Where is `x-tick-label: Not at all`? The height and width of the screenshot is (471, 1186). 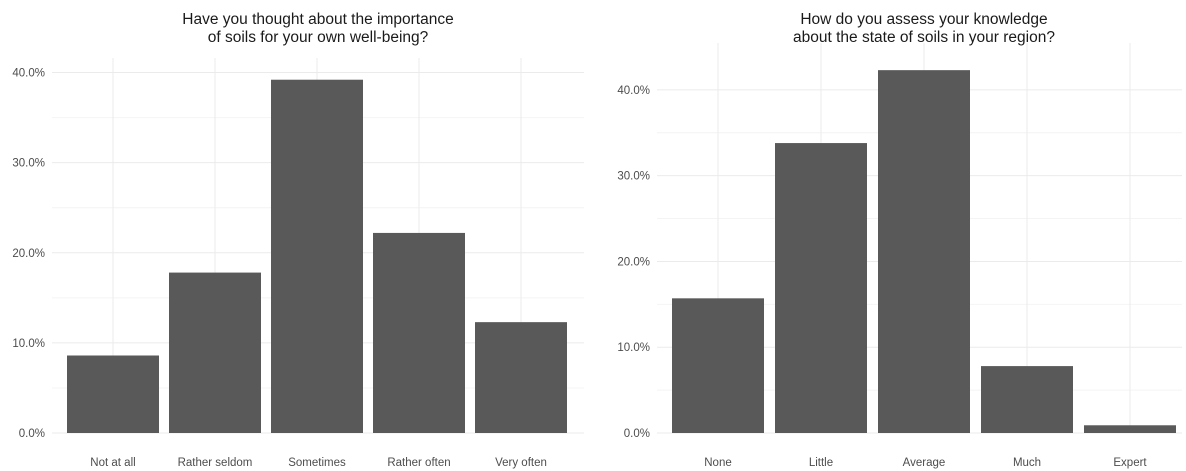
x-tick-label: Not at all is located at coordinates (112, 463).